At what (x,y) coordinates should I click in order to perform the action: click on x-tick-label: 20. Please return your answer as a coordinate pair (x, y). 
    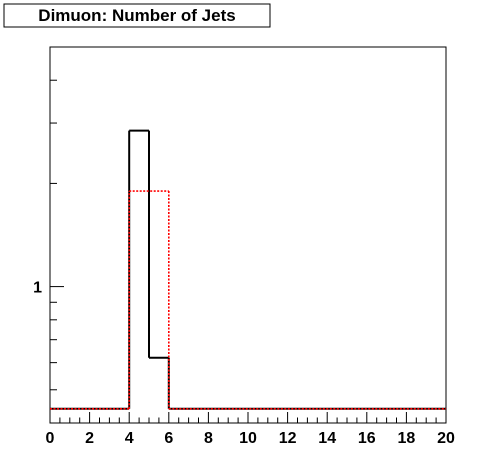
    Looking at the image, I should click on (446, 438).